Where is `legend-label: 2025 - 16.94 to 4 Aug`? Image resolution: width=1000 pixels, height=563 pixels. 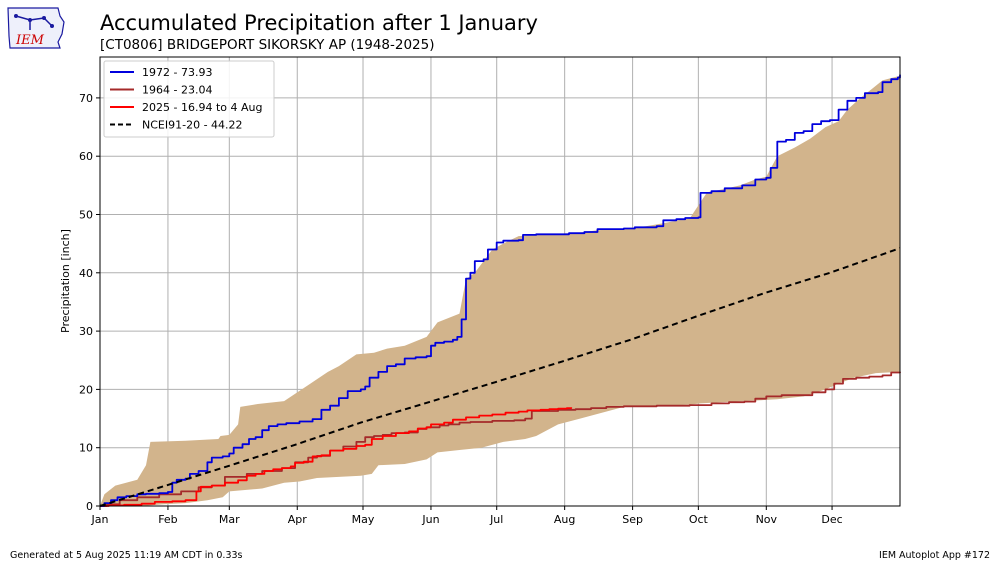 legend-label: 2025 - 16.94 to 4 Aug is located at coordinates (202, 107).